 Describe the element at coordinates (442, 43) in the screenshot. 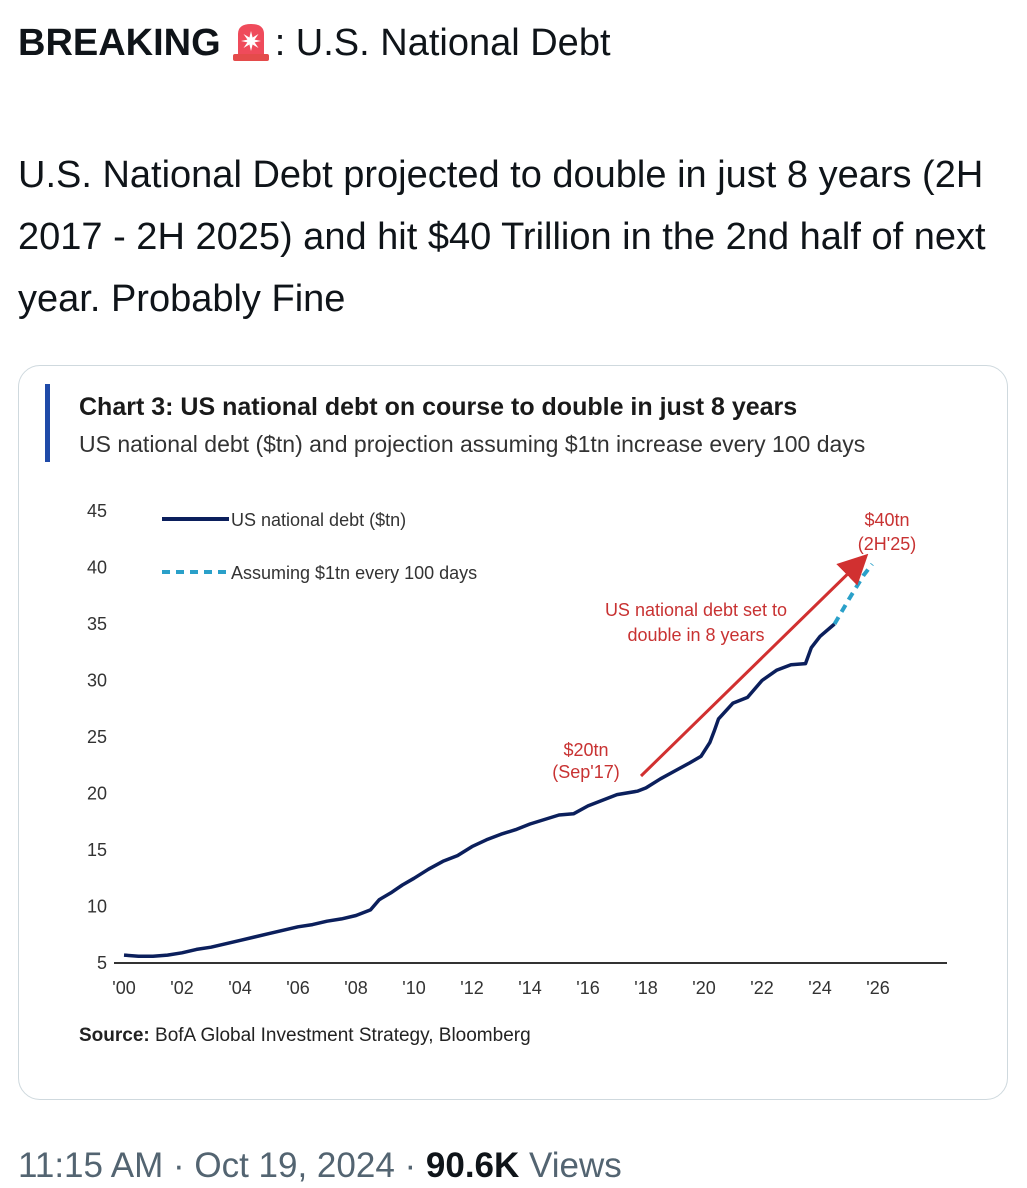

I see `headline-text: : U.S. National Debt` at that location.